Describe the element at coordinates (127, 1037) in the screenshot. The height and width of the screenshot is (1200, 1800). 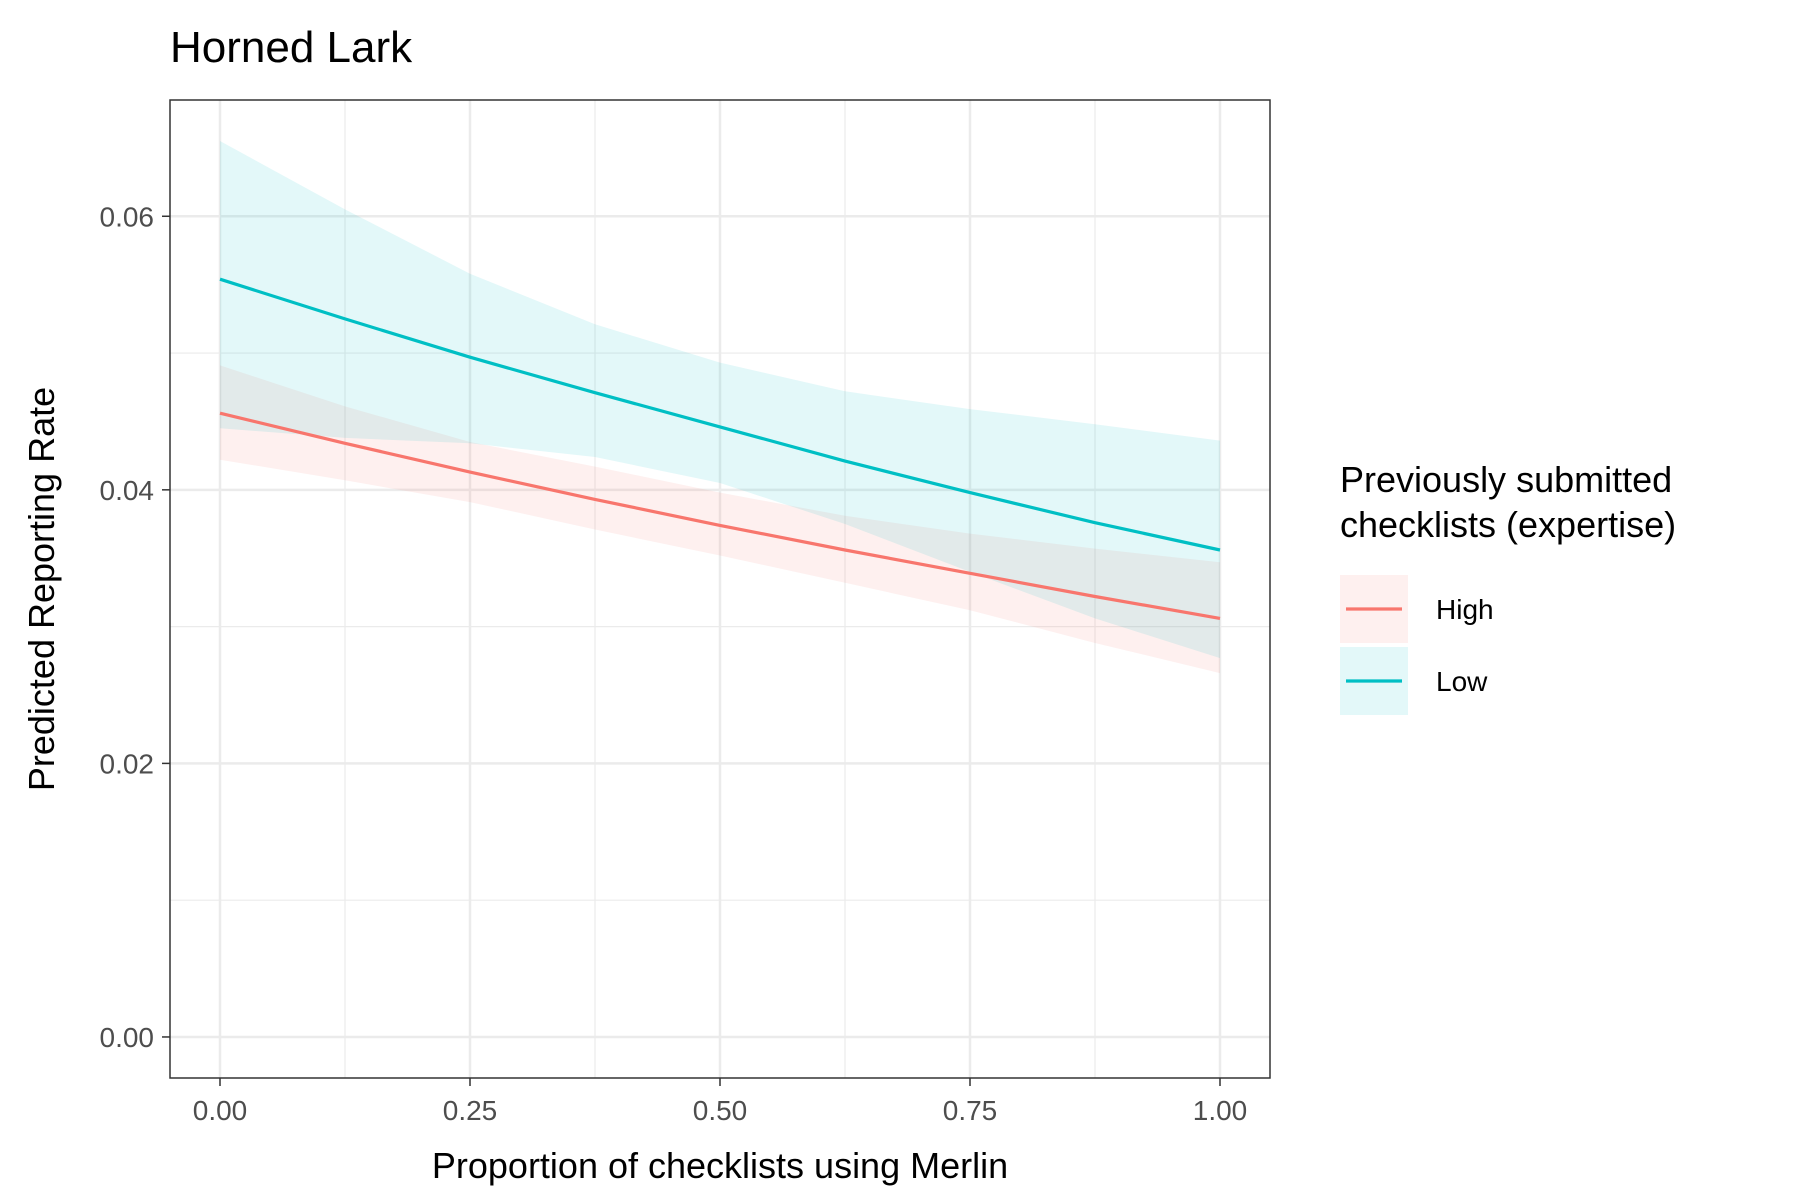
I see `y-tick-label: 0.00` at that location.